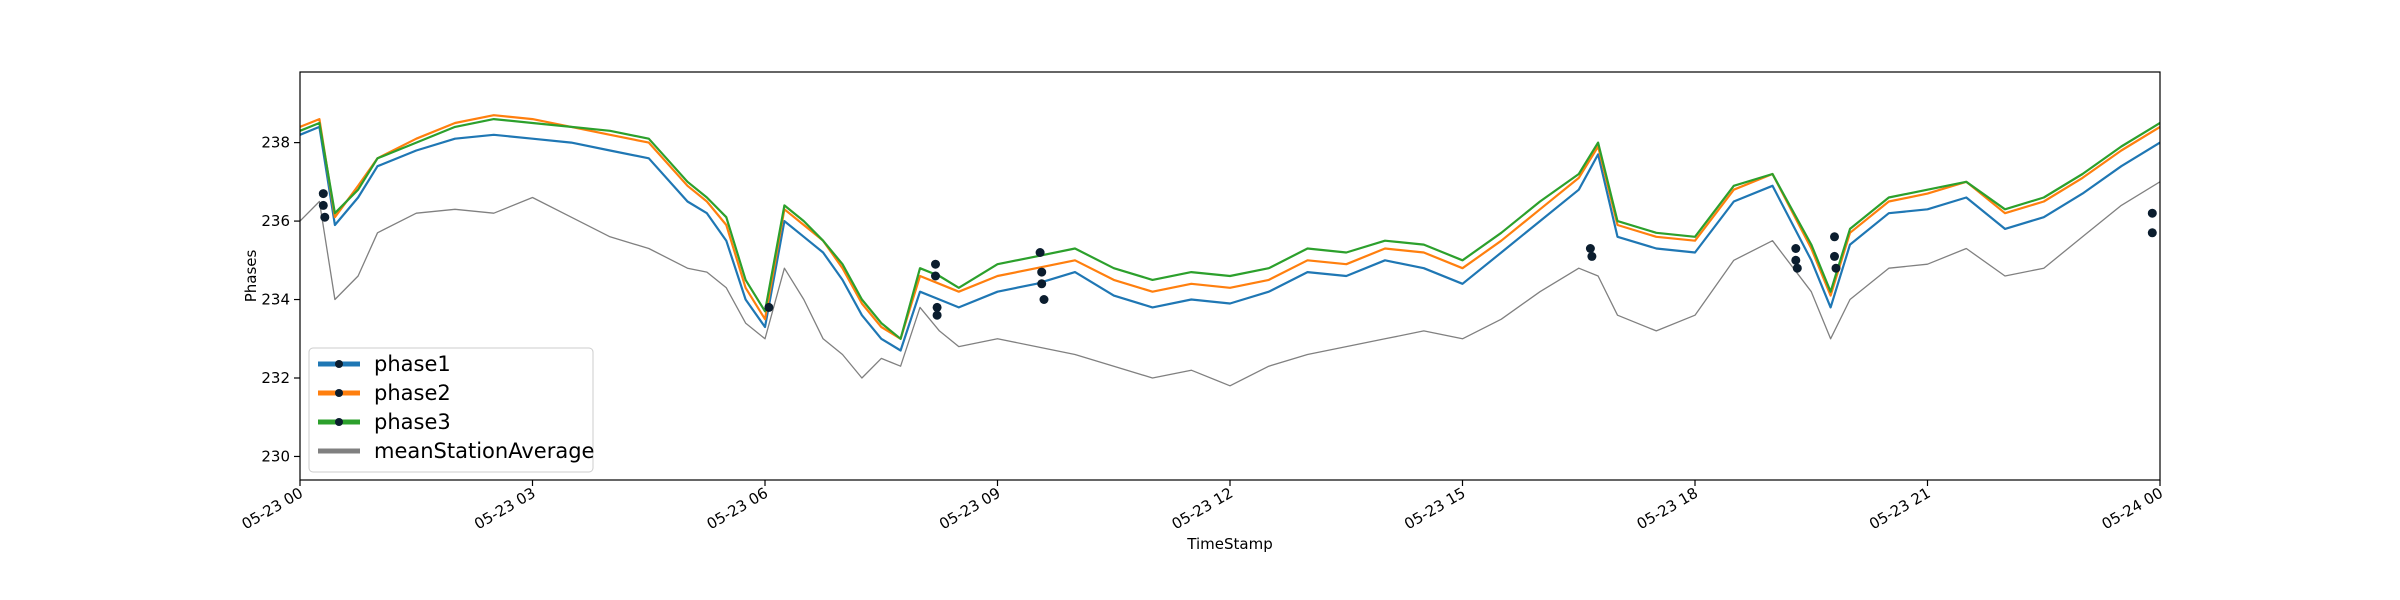 Image resolution: width=2400 pixels, height=600 pixels. I want to click on x-tick-label: 05-23 06, so click(737, 508).